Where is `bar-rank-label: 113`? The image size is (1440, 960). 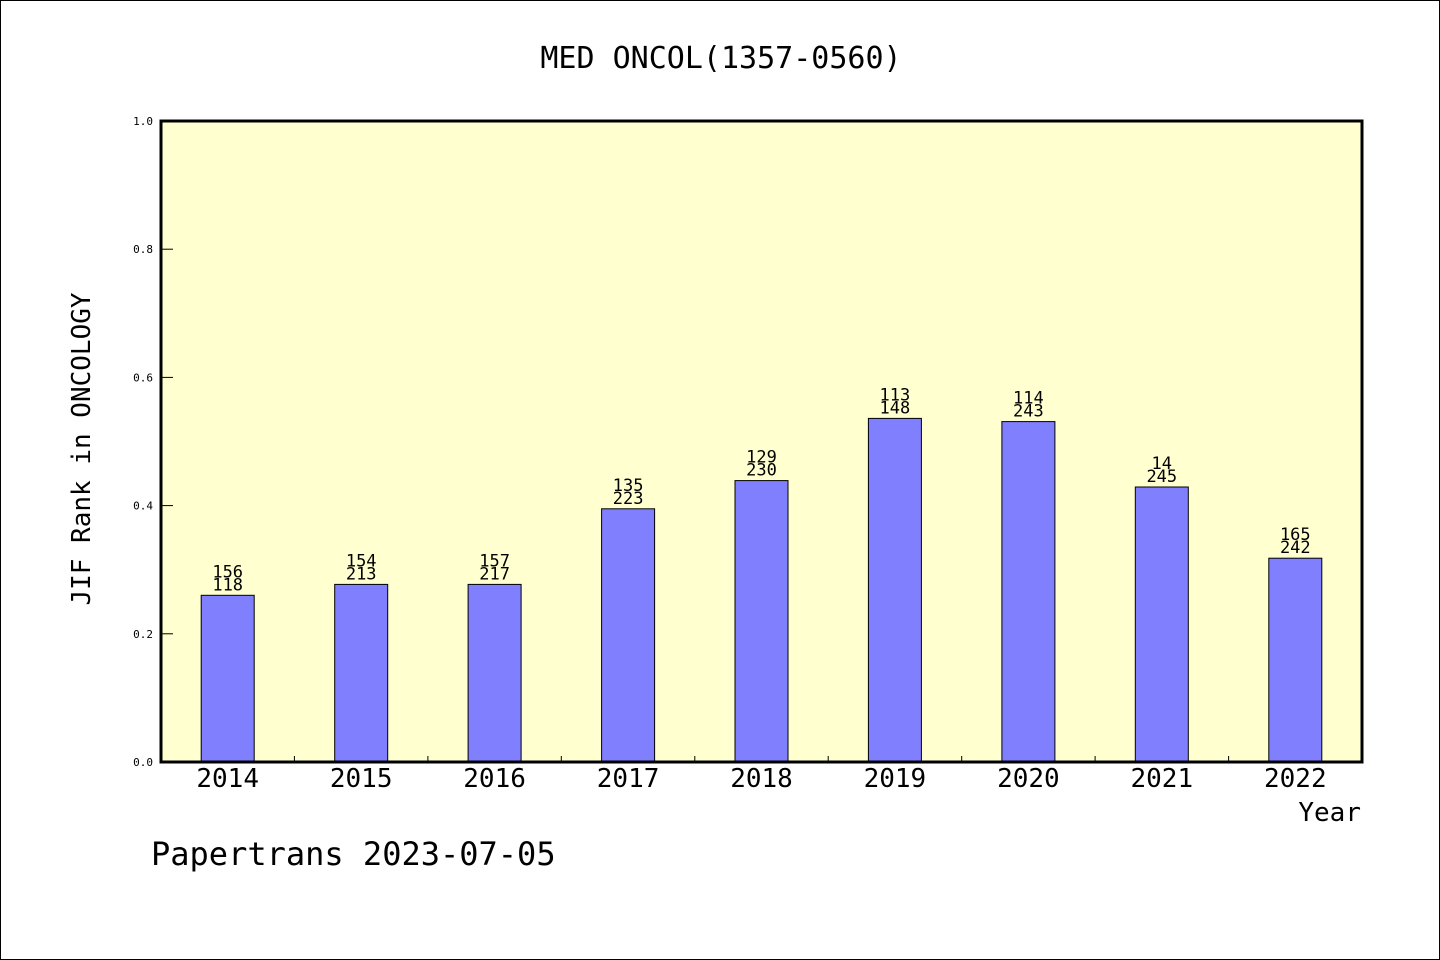 bar-rank-label: 113 is located at coordinates (895, 395).